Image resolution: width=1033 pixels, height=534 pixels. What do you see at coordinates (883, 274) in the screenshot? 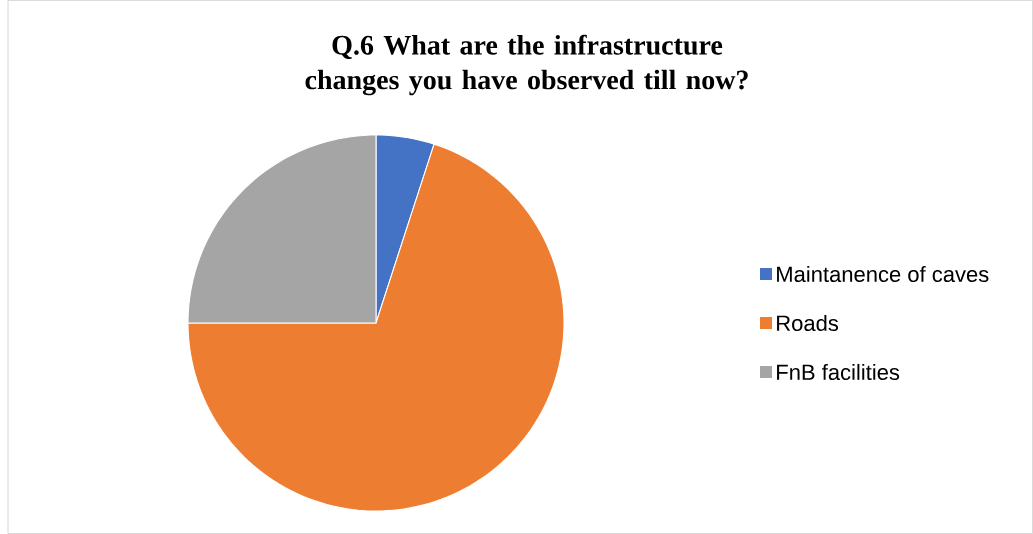
I see `legend-label: Maintanence of caves` at bounding box center [883, 274].